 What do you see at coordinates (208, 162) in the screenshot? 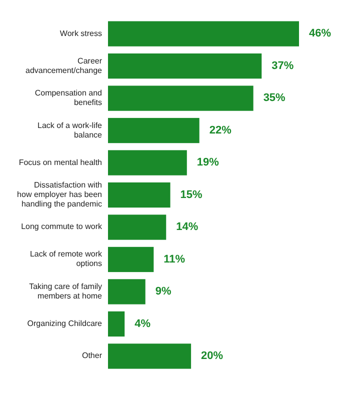
I see `data-label: 19%` at bounding box center [208, 162].